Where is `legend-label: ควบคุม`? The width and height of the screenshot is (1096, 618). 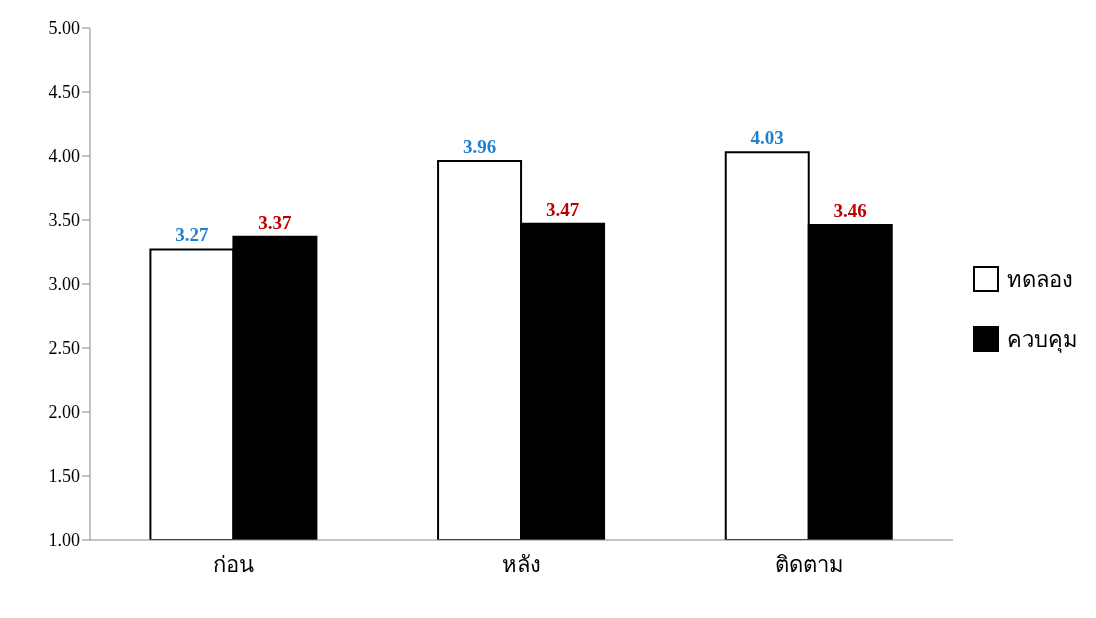
legend-label: ควบคุม is located at coordinates (1042, 340).